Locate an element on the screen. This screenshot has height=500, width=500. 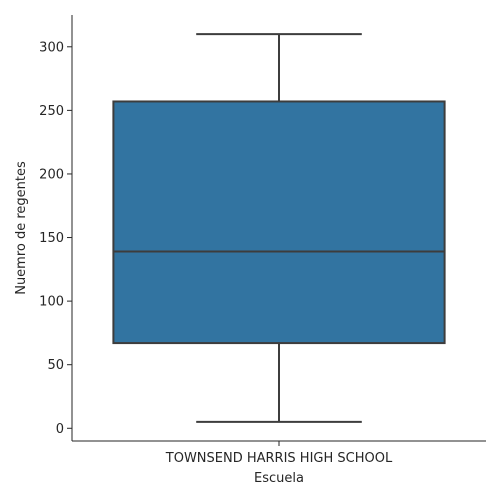
y-axis-ticks: 0 50 100 150 200 250 300 is located at coordinates (55, 238).